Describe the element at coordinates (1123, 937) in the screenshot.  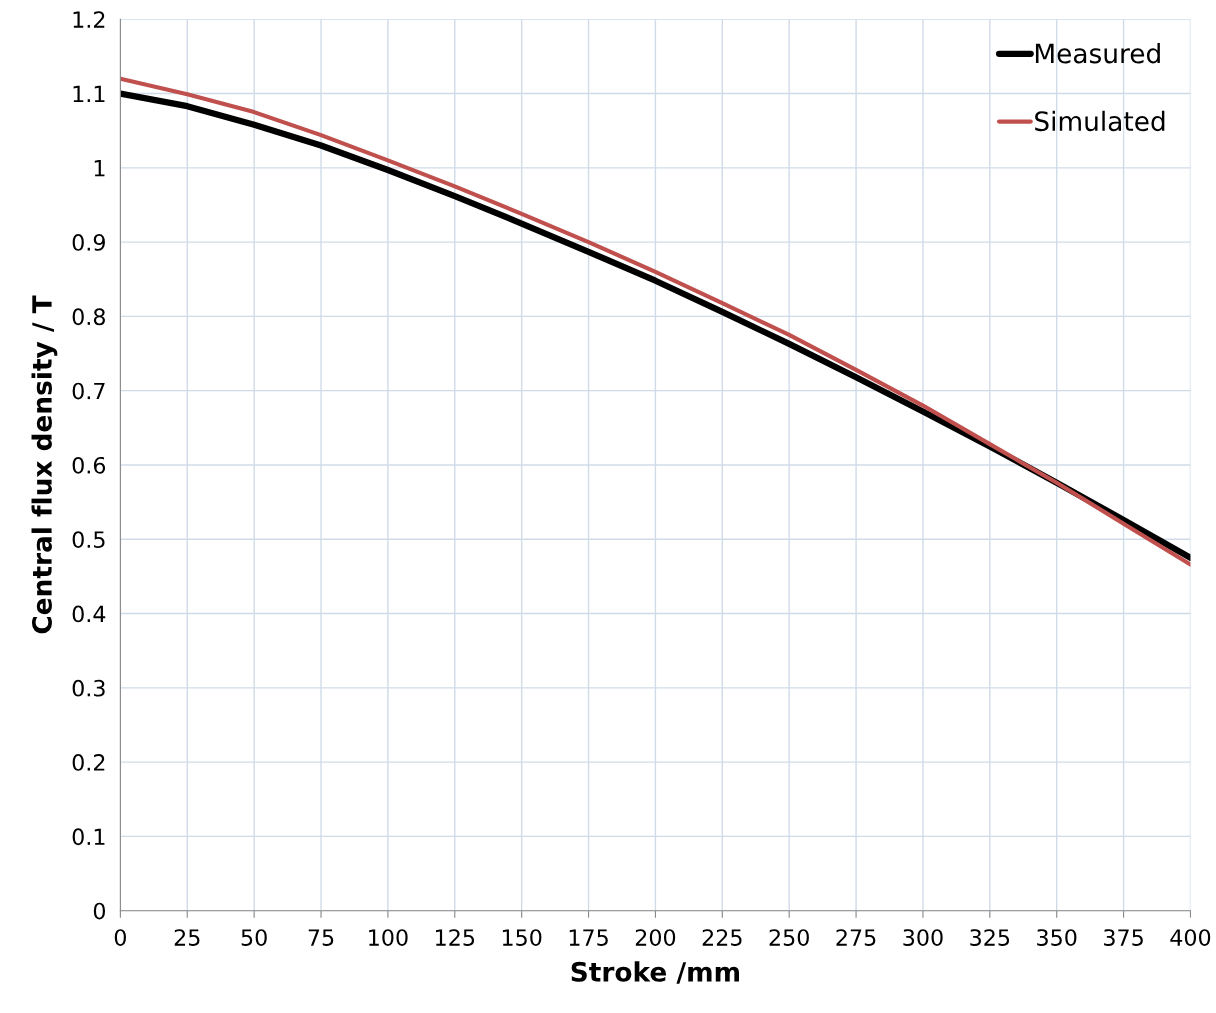
I see `x-tick-label: 375` at that location.